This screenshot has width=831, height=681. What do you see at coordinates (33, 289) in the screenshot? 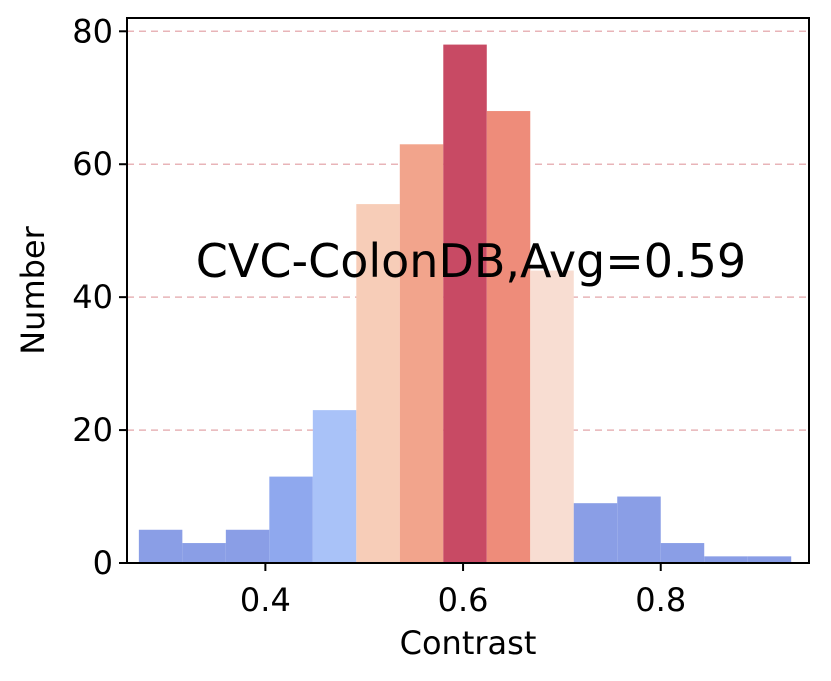
I see `y-axis-label: Number` at bounding box center [33, 289].